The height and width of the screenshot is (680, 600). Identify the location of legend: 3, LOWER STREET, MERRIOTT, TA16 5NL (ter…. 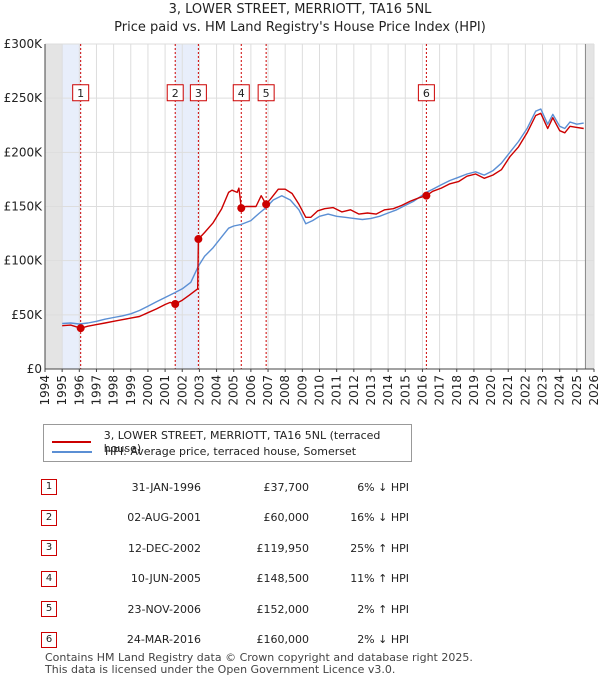
(227, 443).